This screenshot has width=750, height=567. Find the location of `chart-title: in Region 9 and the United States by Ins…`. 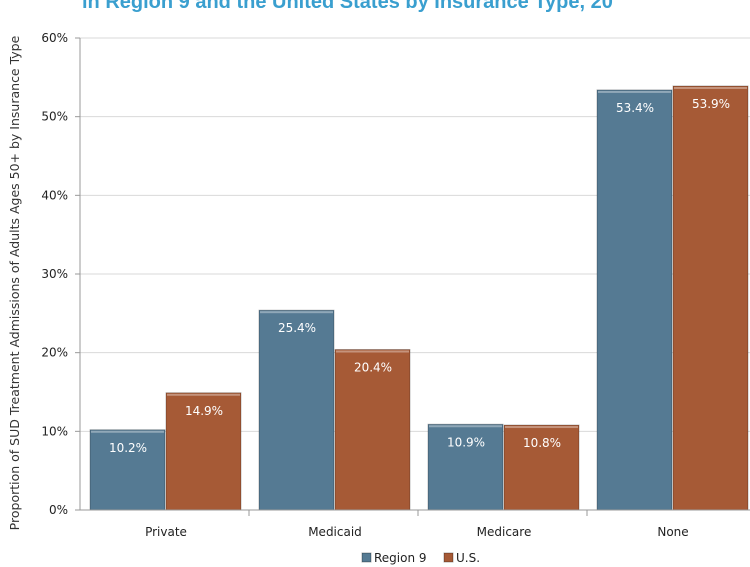

chart-title: in Region 9 and the United States by Ins… is located at coordinates (347, 6).